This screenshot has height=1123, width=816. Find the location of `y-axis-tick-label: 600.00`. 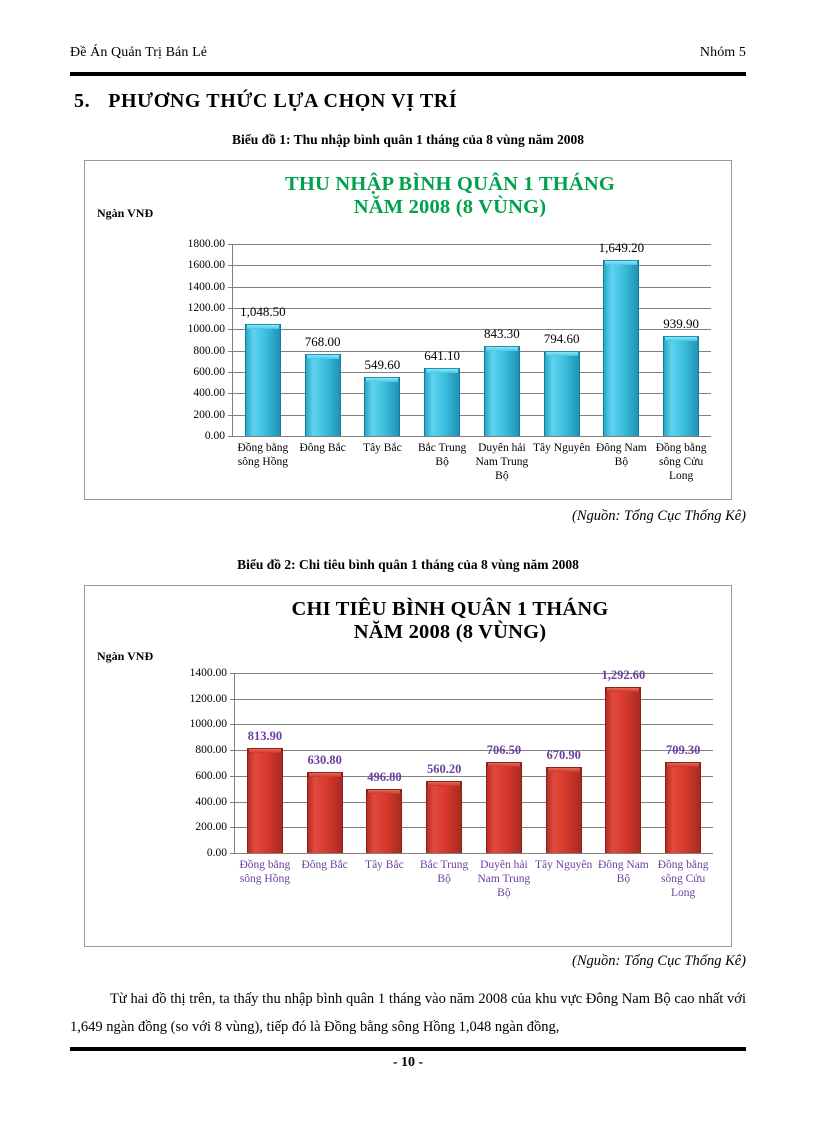

y-axis-tick-label: 600.00 is located at coordinates (211, 775).